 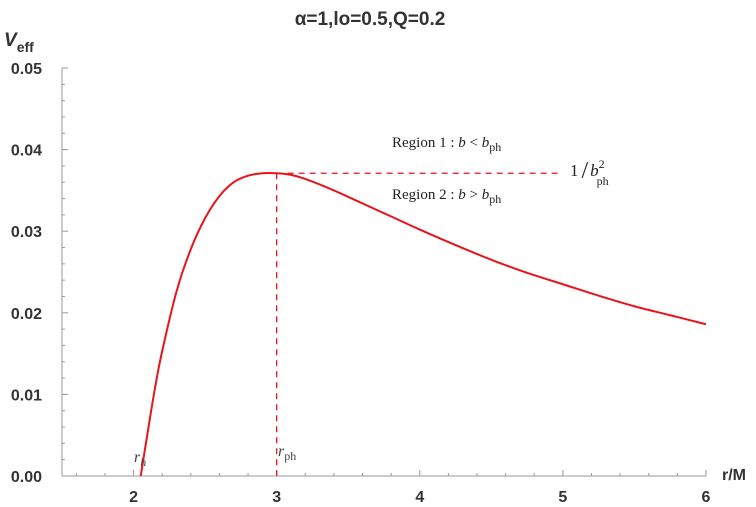 I want to click on y-axis-label: Veff, so click(x=19, y=42).